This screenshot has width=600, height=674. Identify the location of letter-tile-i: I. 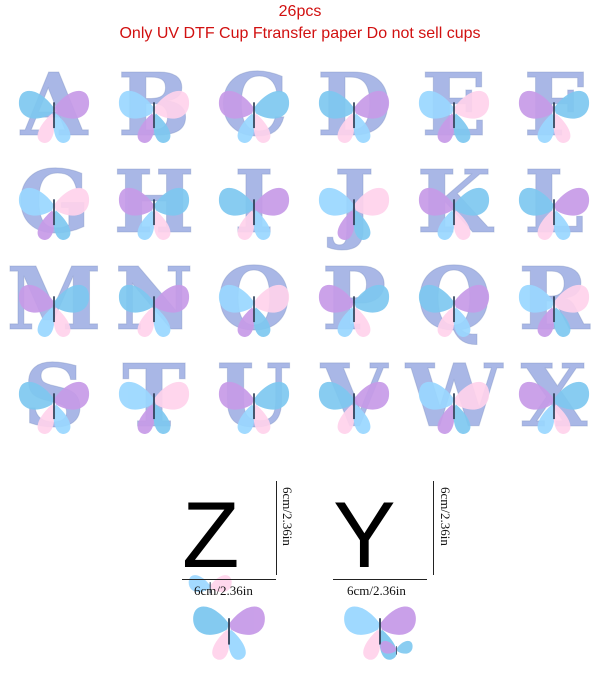
(254, 203).